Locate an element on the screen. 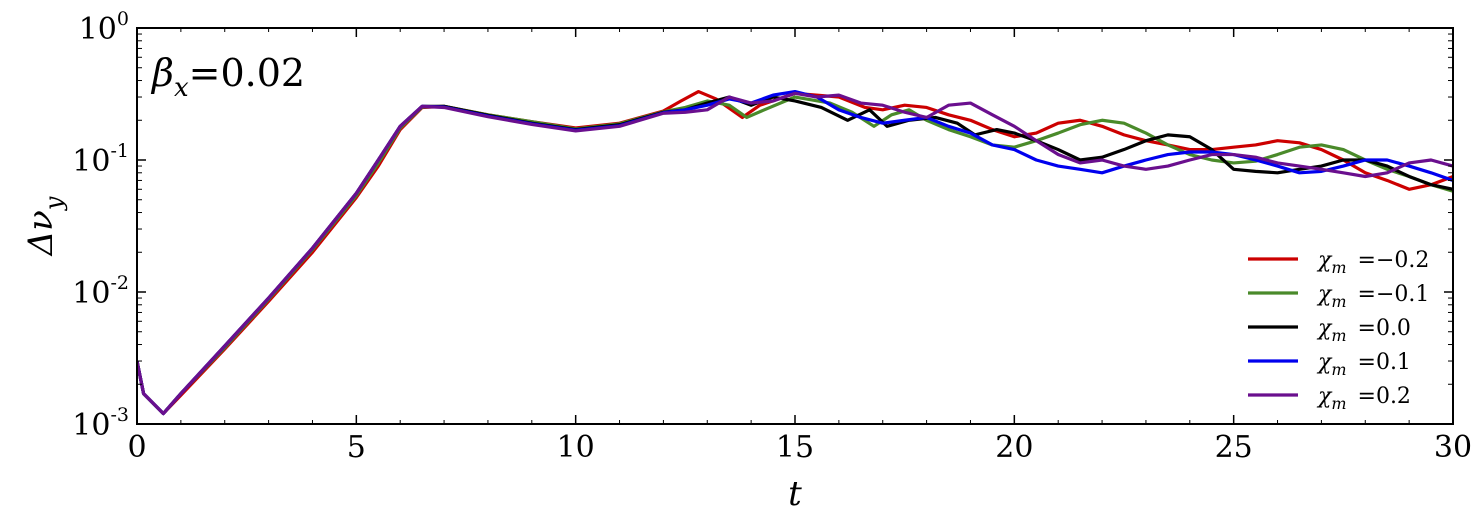  beta-annotation-value: =0.02 is located at coordinates (247, 73).